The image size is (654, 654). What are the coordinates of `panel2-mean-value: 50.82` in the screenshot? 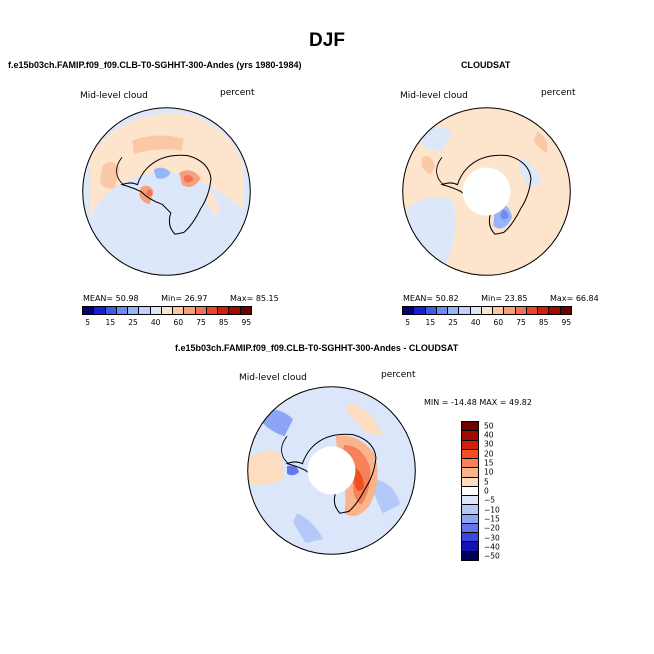 It's located at (447, 298).